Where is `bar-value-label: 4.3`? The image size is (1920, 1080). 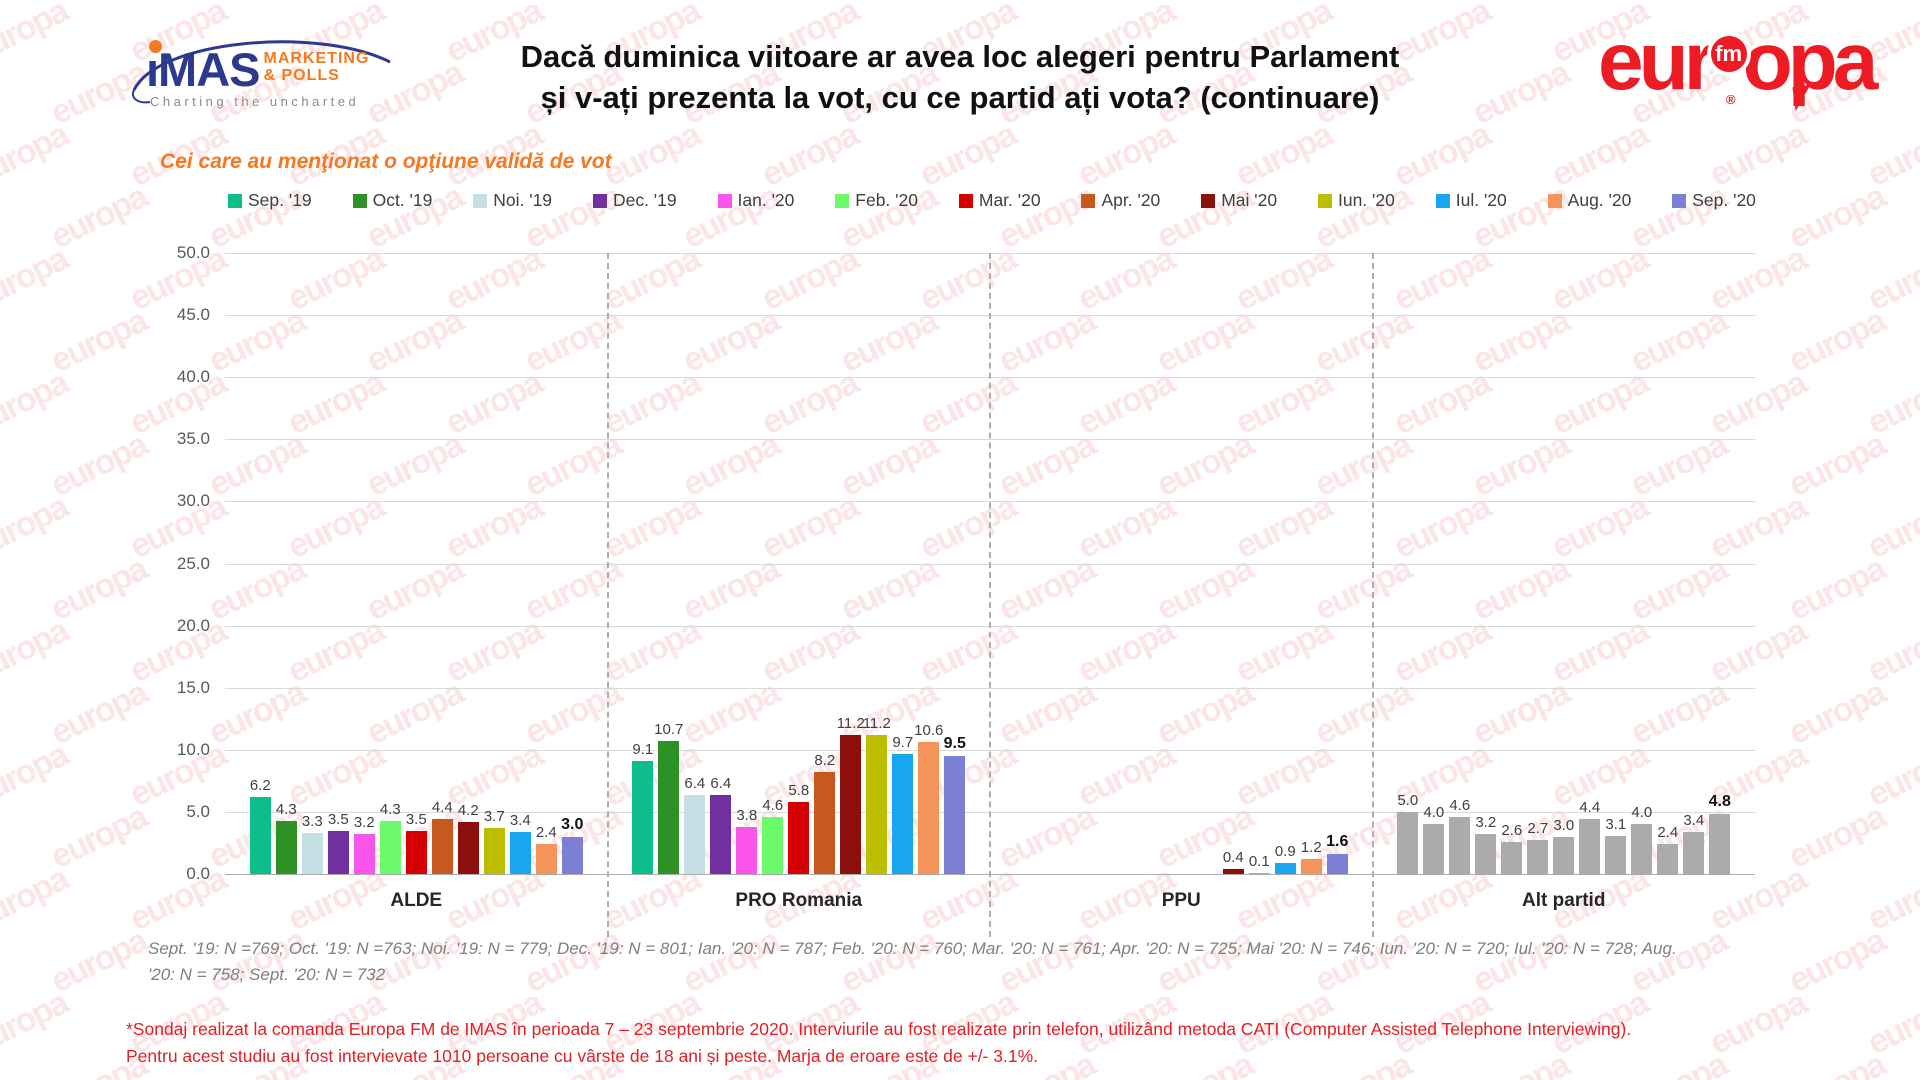 bar-value-label: 4.3 is located at coordinates (390, 809).